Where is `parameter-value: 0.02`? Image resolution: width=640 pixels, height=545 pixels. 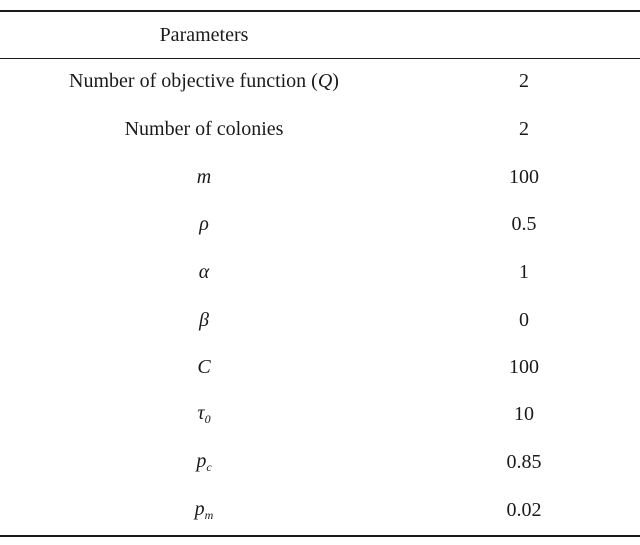
parameter-value: 0.02 is located at coordinates (524, 509).